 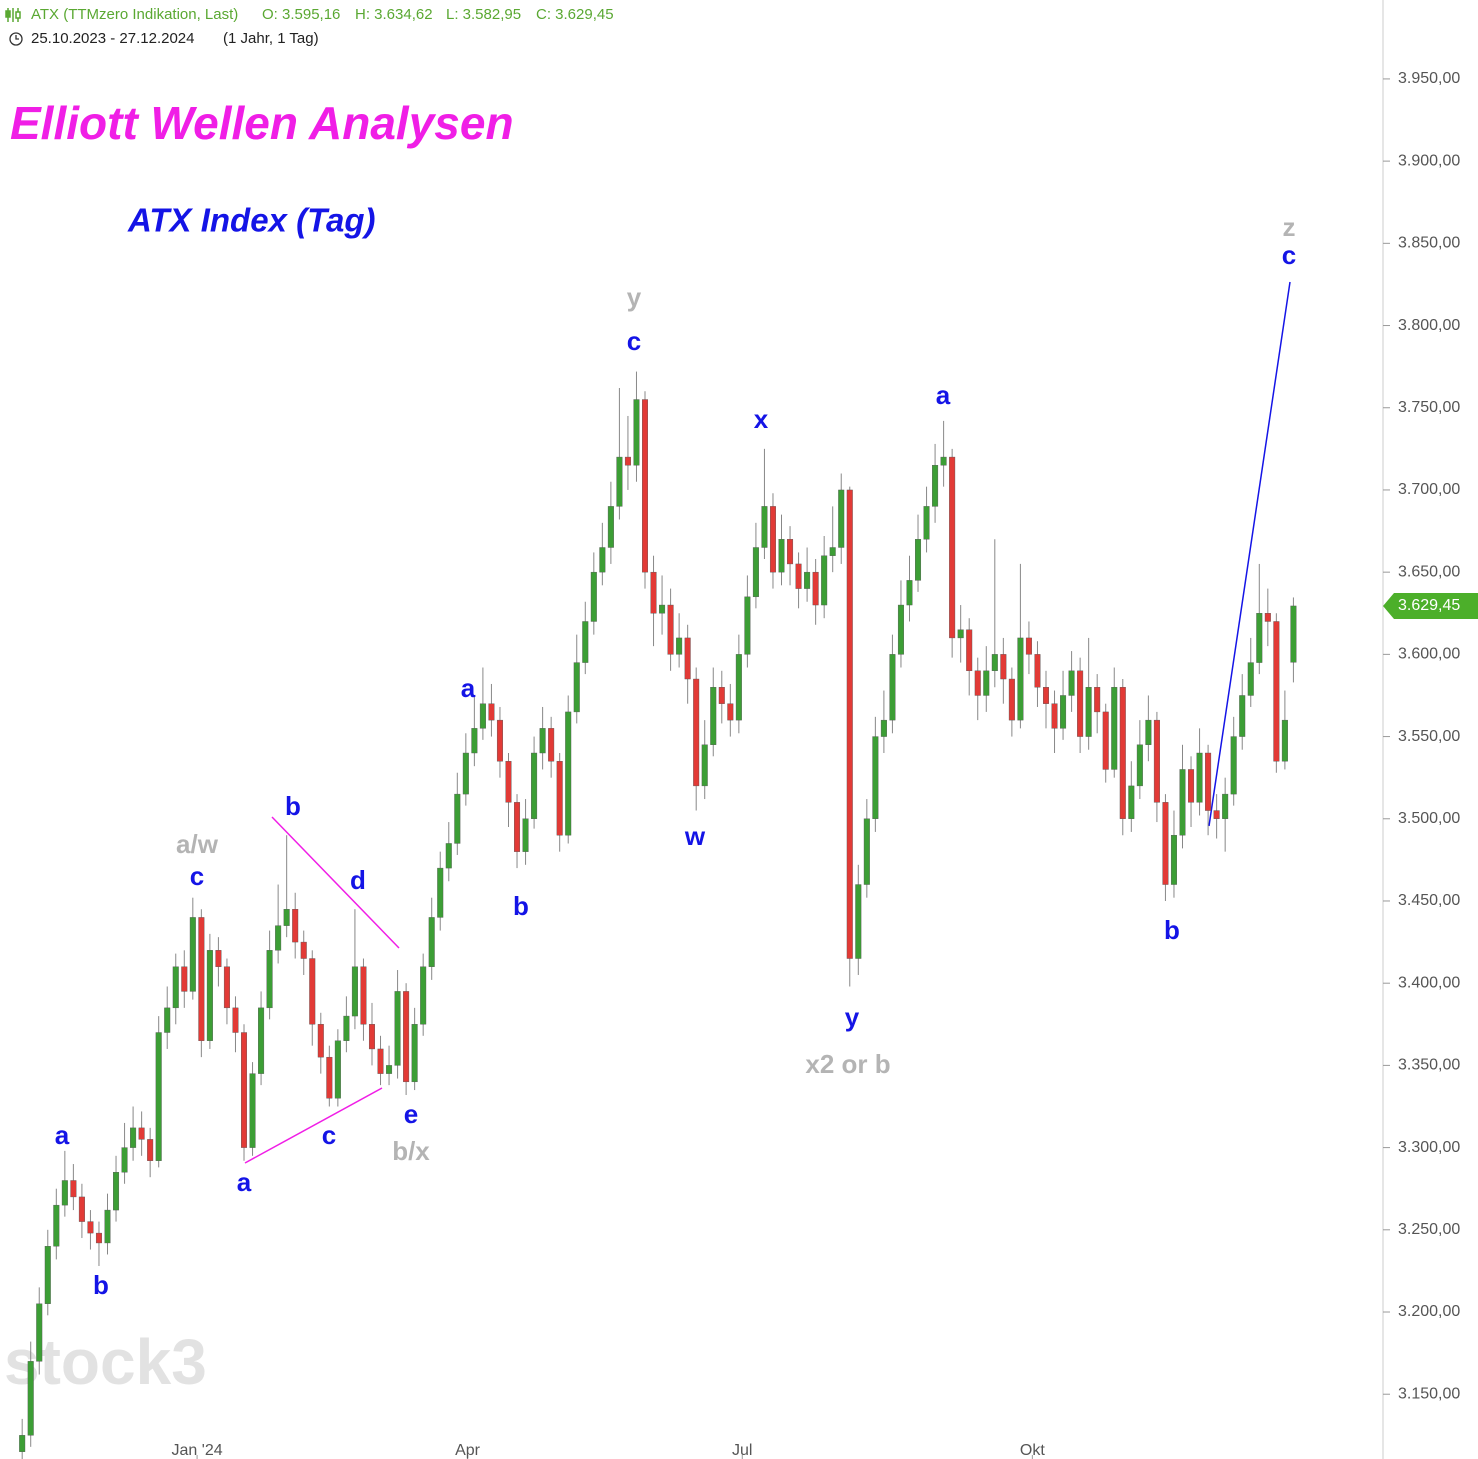 I want to click on y-tick-label: 3.900,00, so click(x=1429, y=160).